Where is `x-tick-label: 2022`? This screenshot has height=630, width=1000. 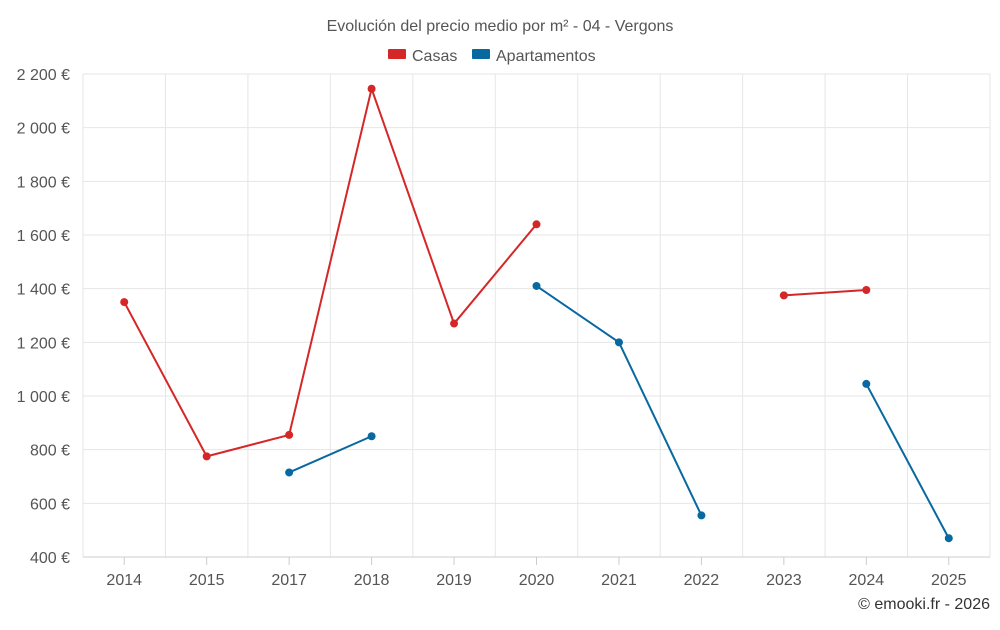
x-tick-label: 2022 is located at coordinates (702, 580).